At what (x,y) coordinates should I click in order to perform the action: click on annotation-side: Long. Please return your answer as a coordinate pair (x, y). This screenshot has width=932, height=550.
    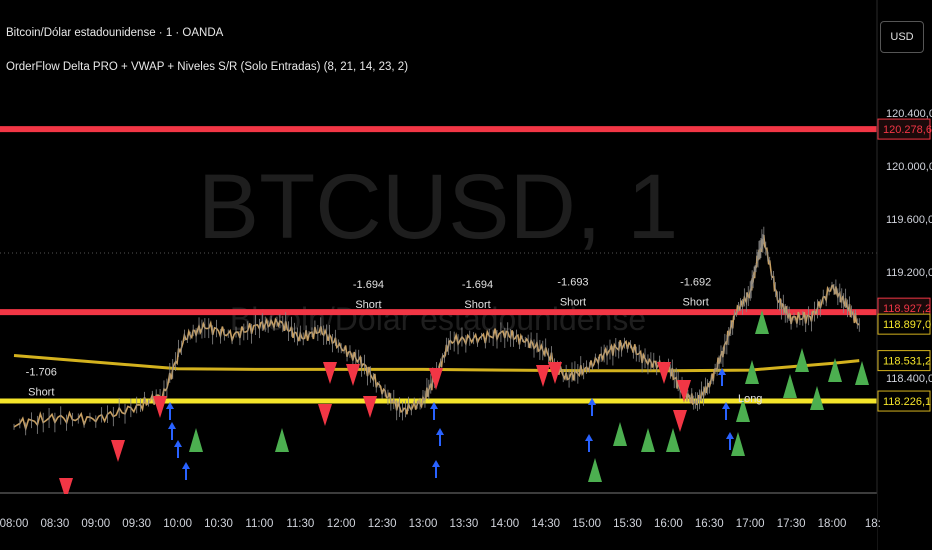
    Looking at the image, I should click on (750, 399).